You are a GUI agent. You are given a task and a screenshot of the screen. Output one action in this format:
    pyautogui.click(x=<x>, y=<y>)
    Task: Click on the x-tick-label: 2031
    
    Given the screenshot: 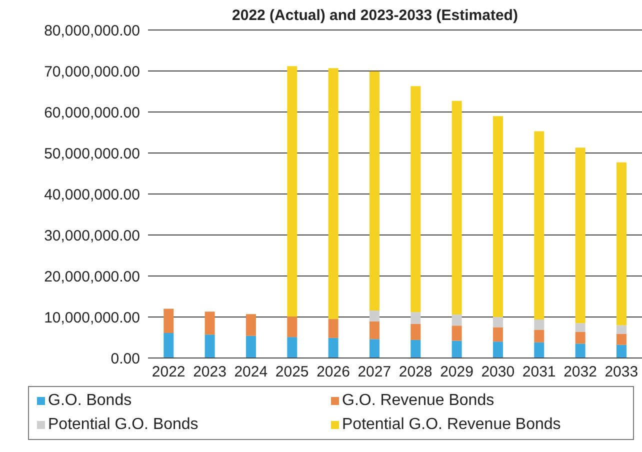 What is the action you would take?
    pyautogui.click(x=539, y=372)
    